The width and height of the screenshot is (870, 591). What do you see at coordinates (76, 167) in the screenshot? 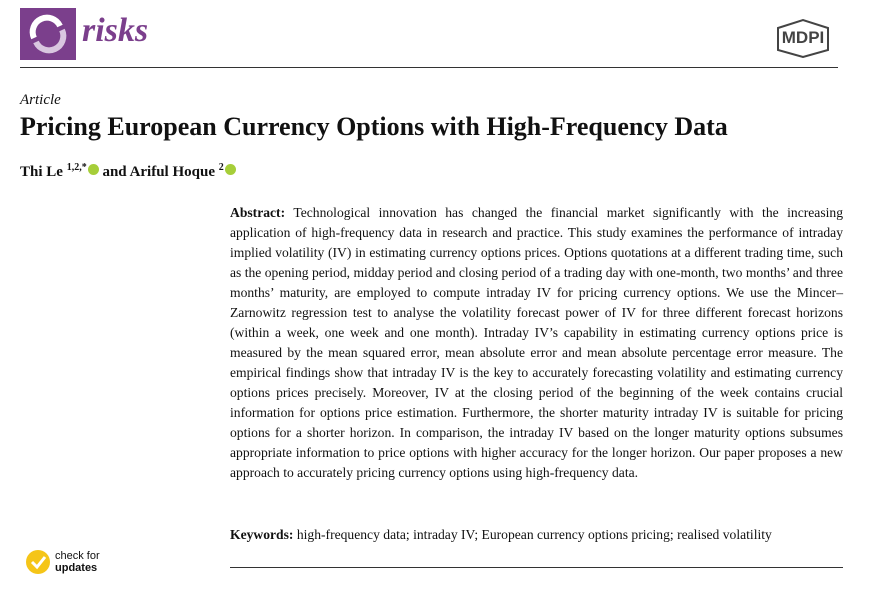
I see `author-affiliation: 1,2,*` at bounding box center [76, 167].